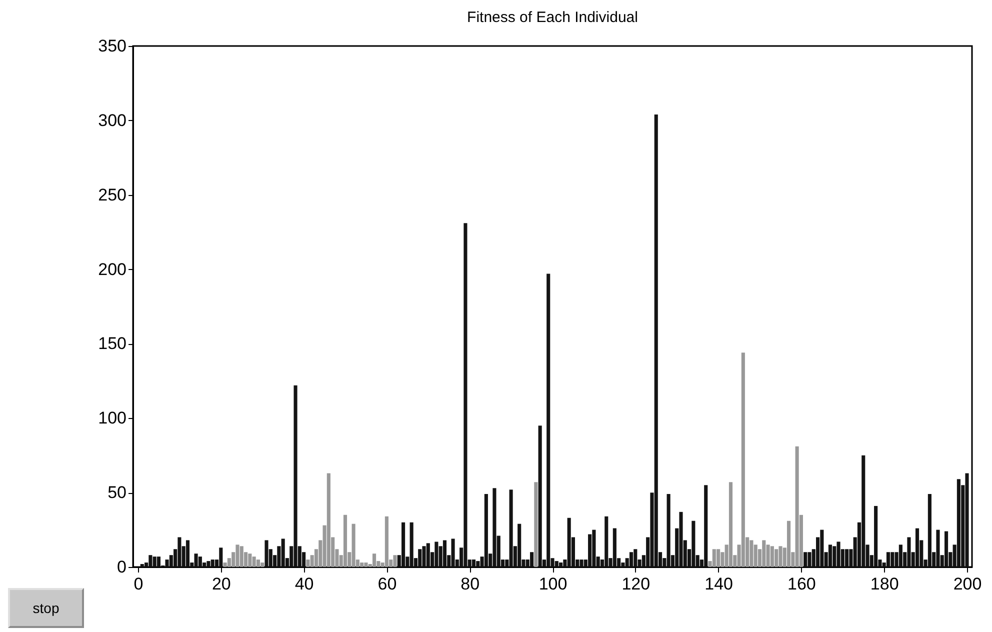 This screenshot has height=632, width=992. I want to click on x-tick-label: 80, so click(470, 584).